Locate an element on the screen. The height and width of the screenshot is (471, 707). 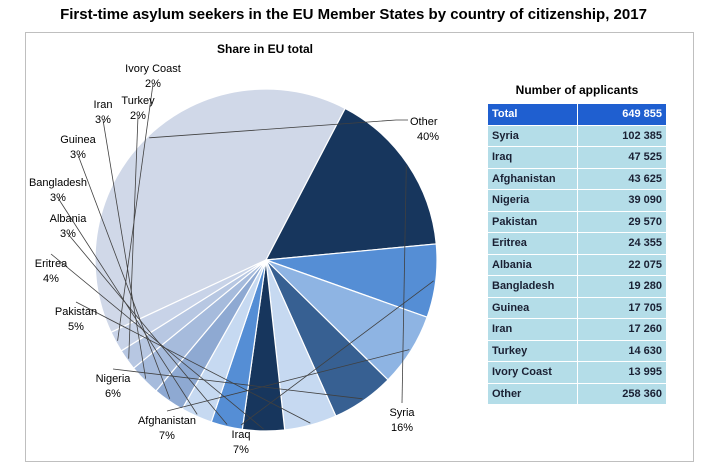
slice-label: Iran is located at coordinates (103, 105).